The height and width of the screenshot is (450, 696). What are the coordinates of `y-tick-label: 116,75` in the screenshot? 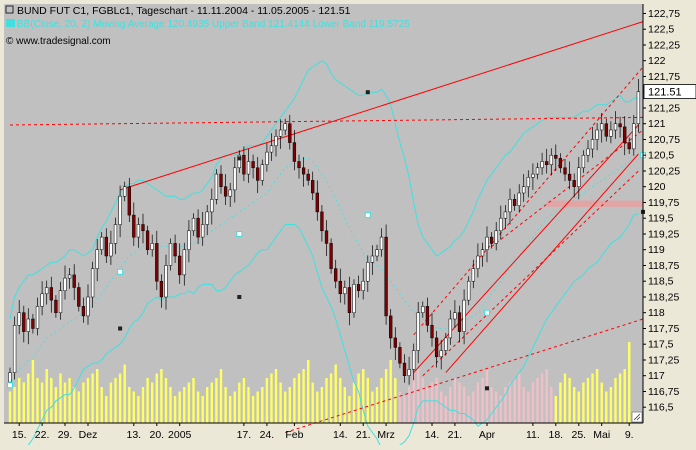 It's located at (663, 392).